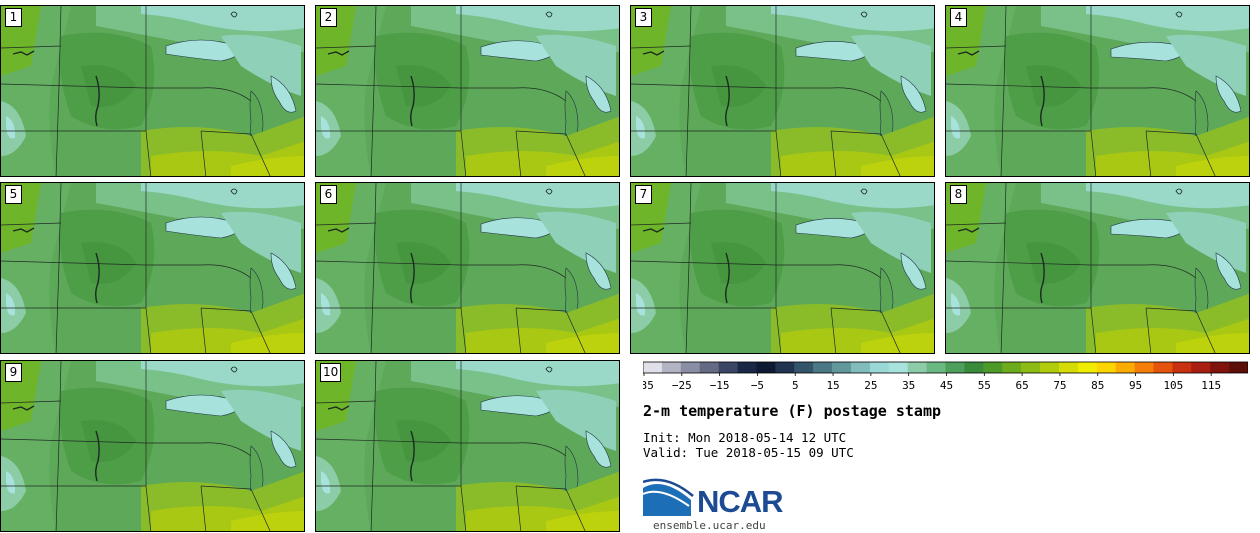 This screenshot has width=1260, height=533. I want to click on member-number: 8, so click(958, 194).